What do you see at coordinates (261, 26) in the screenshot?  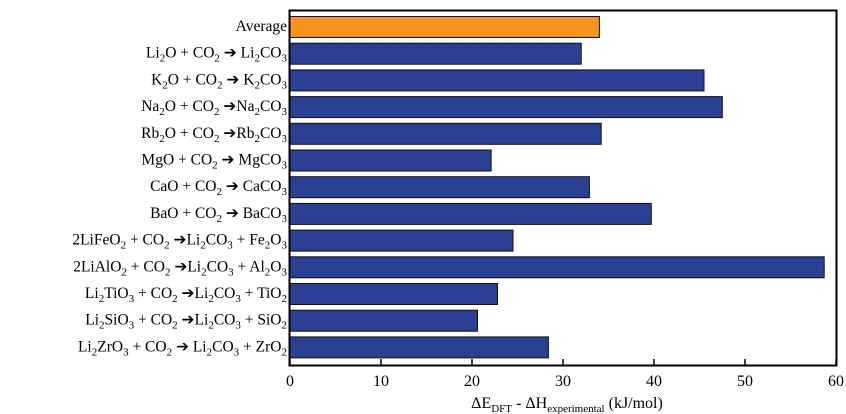 I see `category-label-average: Average` at bounding box center [261, 26].